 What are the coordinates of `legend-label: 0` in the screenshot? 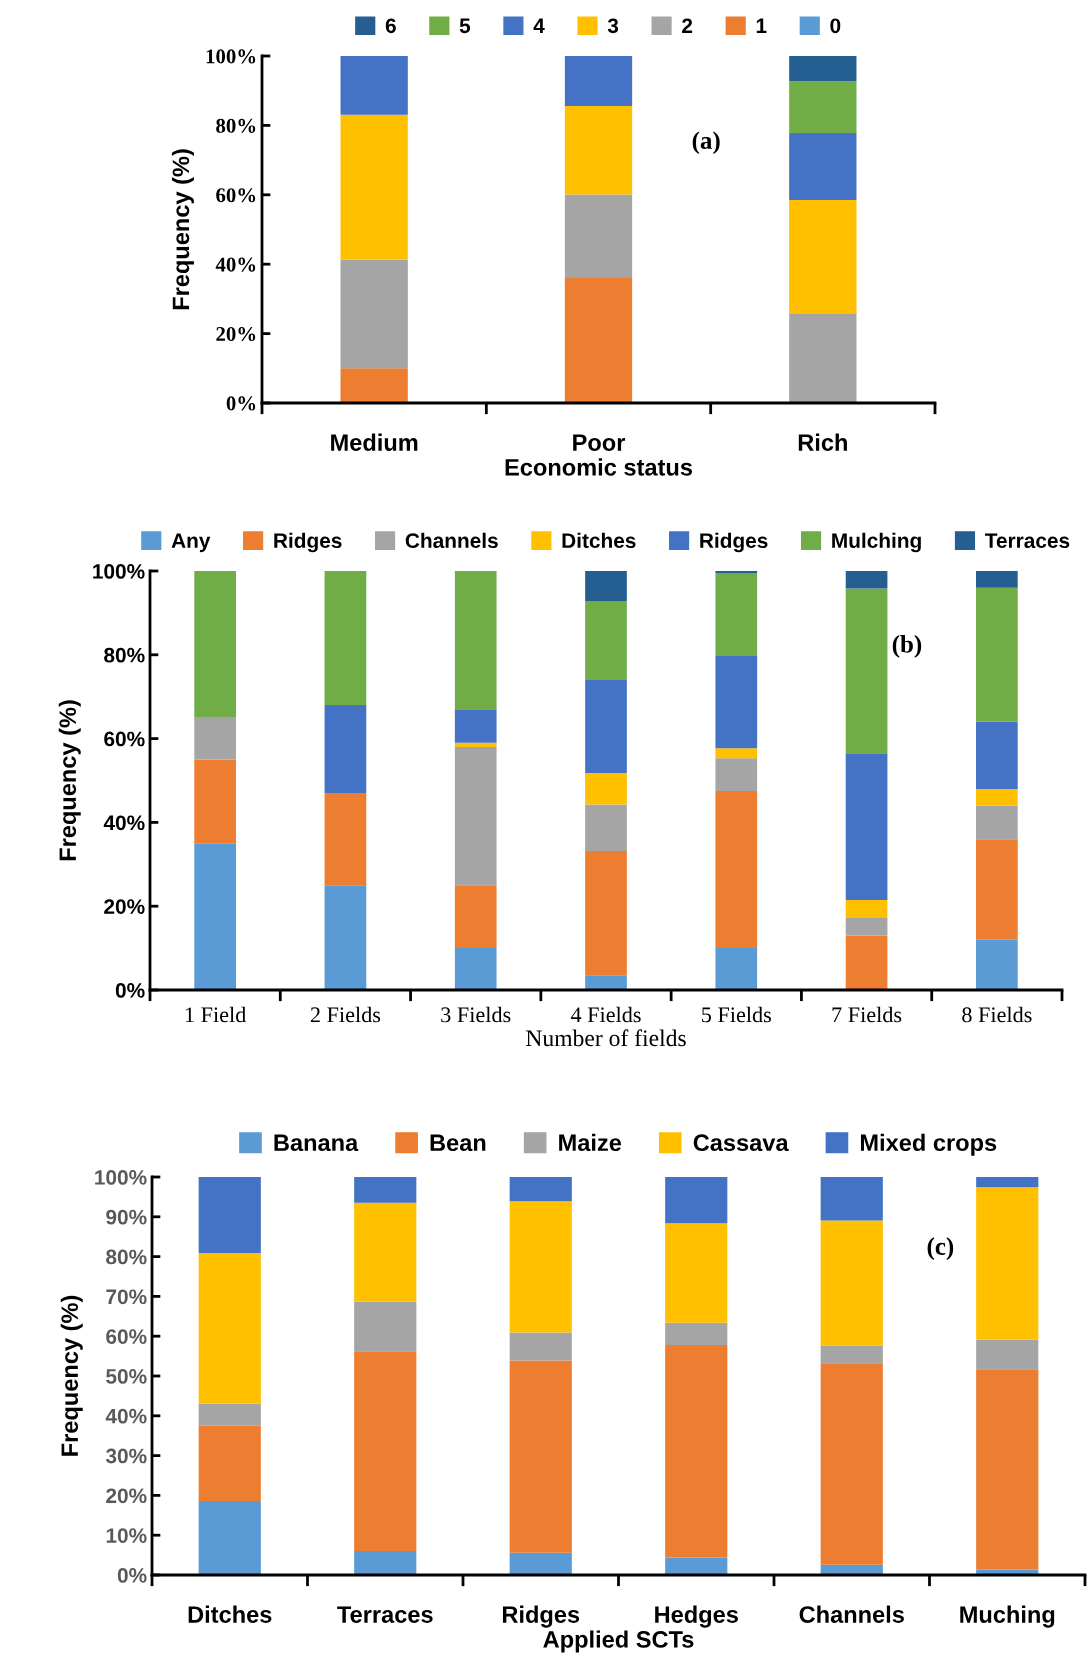 It's located at (835, 26).